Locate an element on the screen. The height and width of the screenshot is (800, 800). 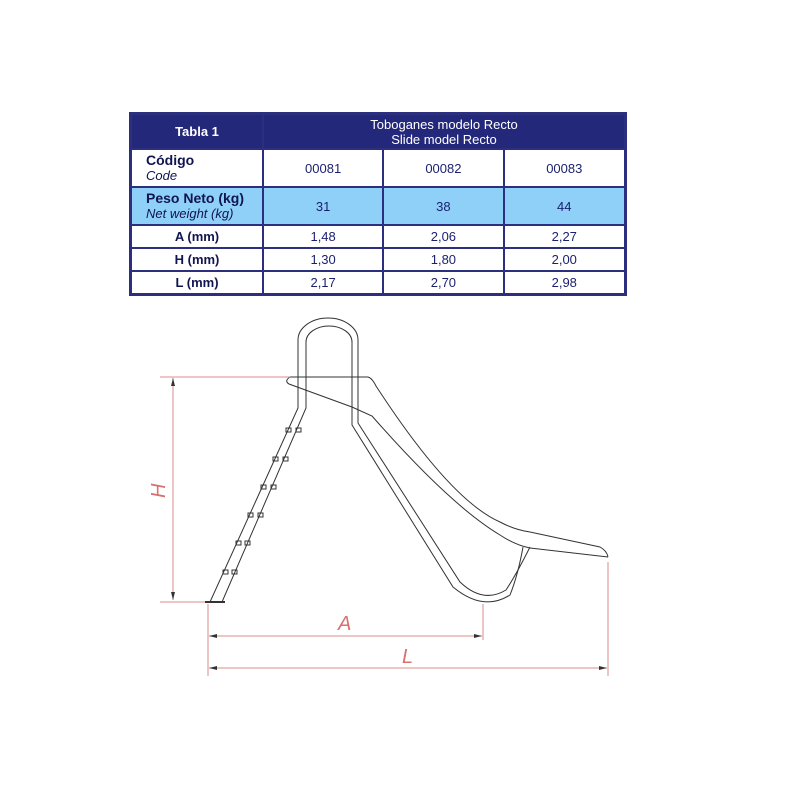
cell: 2,00 is located at coordinates (564, 259).